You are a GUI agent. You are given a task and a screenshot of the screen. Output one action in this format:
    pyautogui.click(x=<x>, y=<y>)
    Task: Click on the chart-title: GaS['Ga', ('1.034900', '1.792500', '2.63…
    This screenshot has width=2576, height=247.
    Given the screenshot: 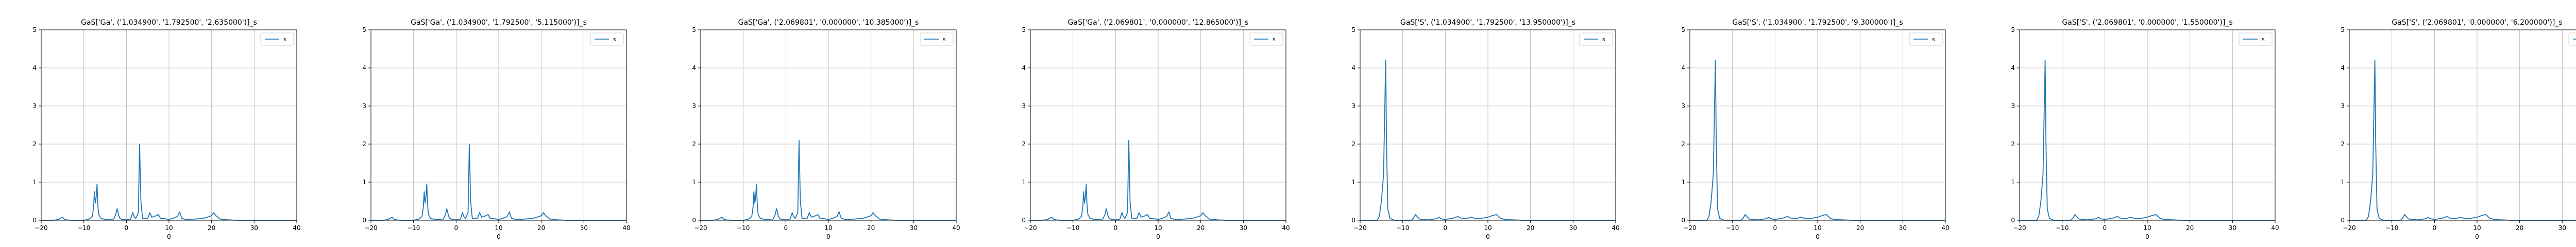 What is the action you would take?
    pyautogui.click(x=169, y=23)
    